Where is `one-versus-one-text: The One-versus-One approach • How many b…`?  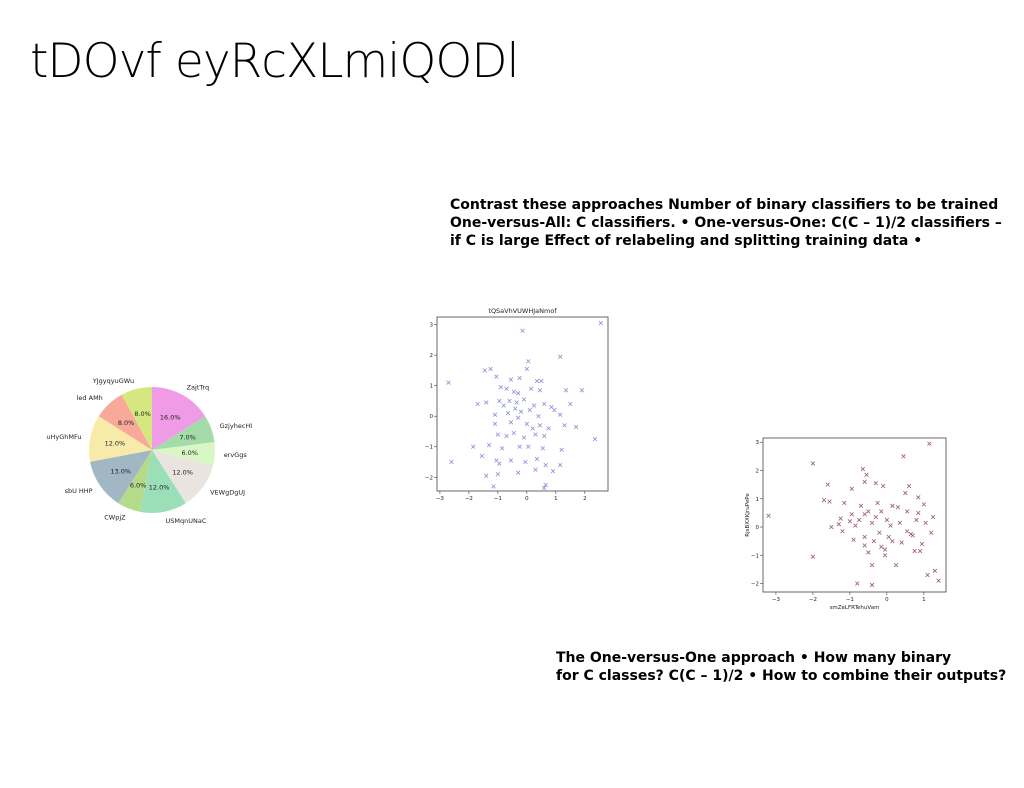
one-versus-one-text: The One-versus-One approach • How many b… is located at coordinates (781, 667).